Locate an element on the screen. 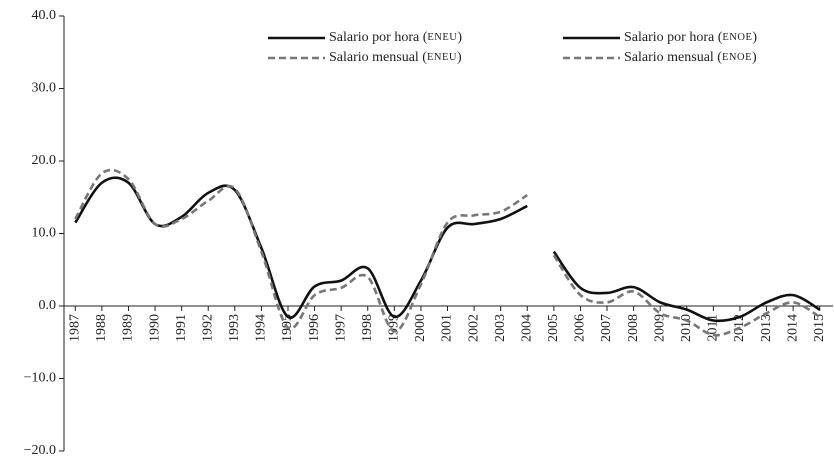  x-tick-label: 1990 is located at coordinates (154, 328).